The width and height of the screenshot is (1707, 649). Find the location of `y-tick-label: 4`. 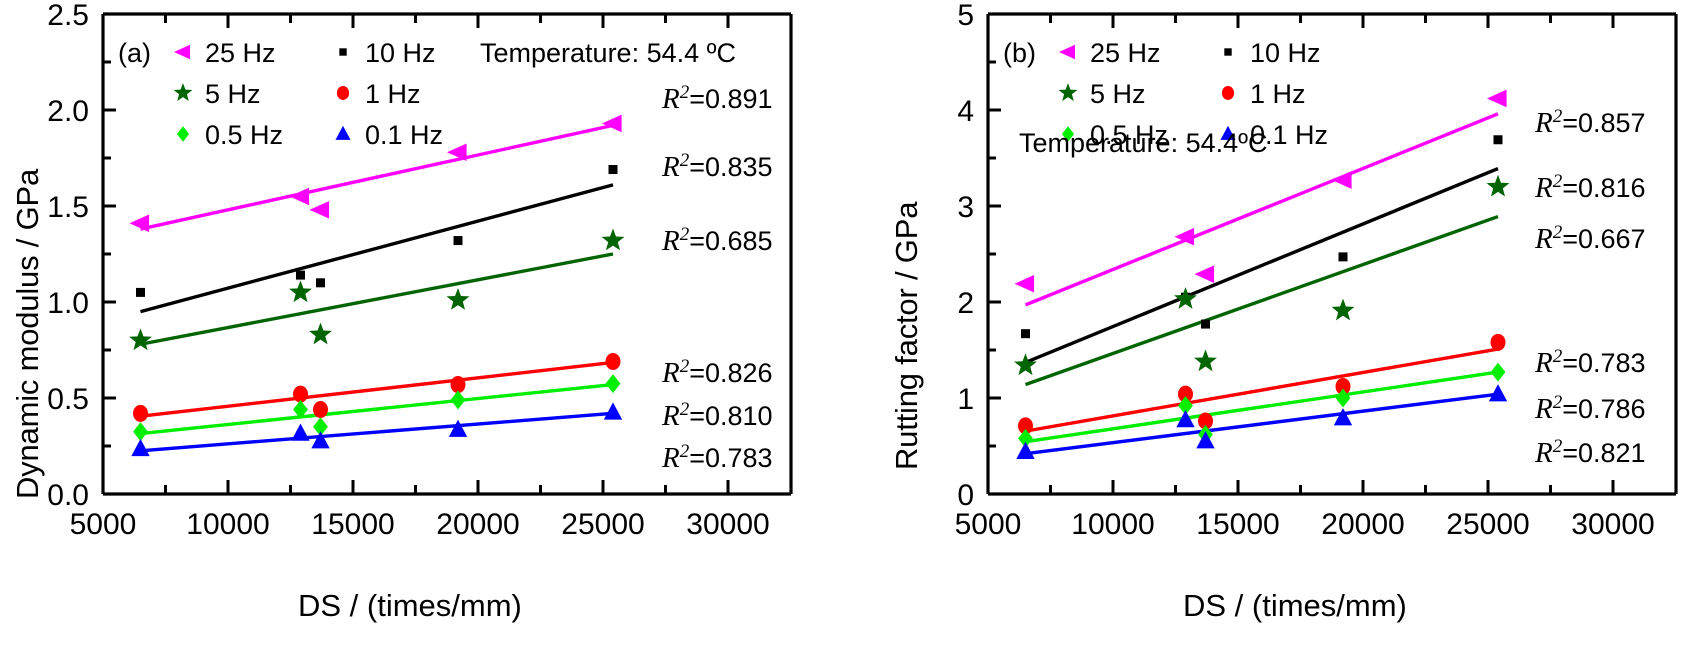

y-tick-label: 4 is located at coordinates (965, 111).